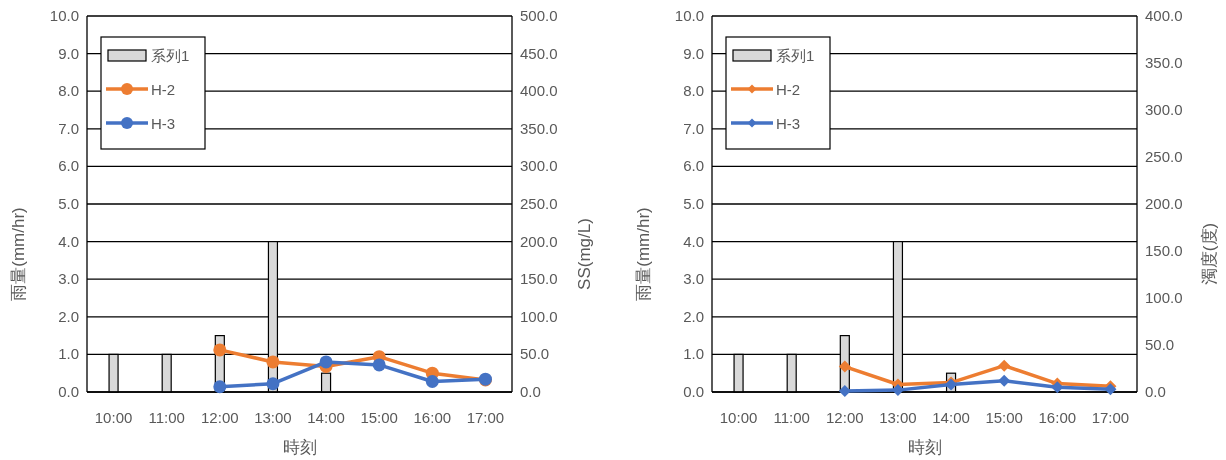 Image resolution: width=1226 pixels, height=460 pixels. I want to click on y2tick: 500.0, so click(539, 15).